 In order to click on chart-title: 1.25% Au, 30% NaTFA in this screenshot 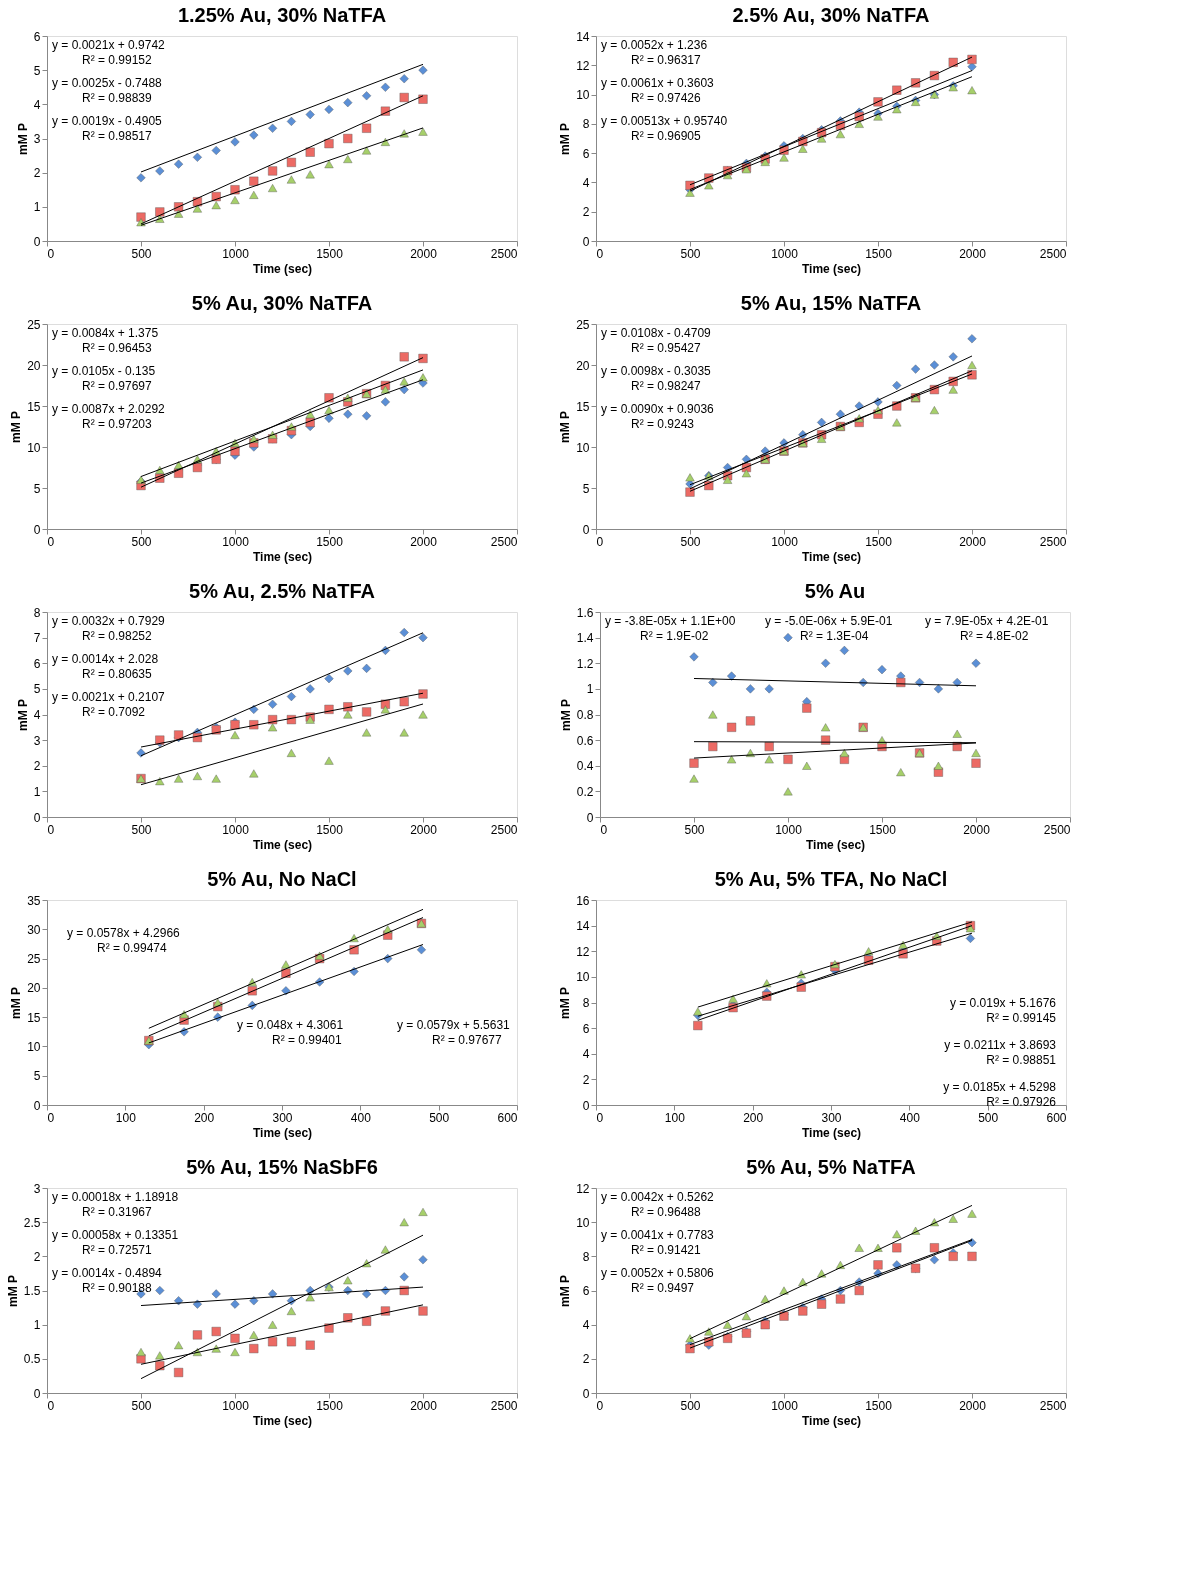, I will do `click(282, 15)`.